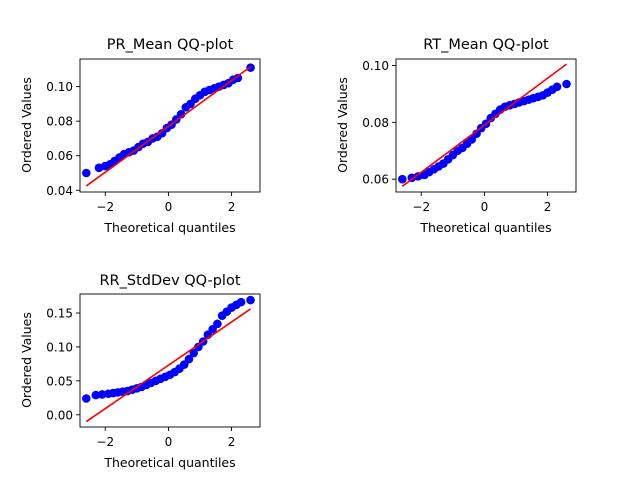 This screenshot has width=640, height=480. I want to click on plot-area: −2 0 2 0.00 0.05 0.10 0.15, so click(153, 371).